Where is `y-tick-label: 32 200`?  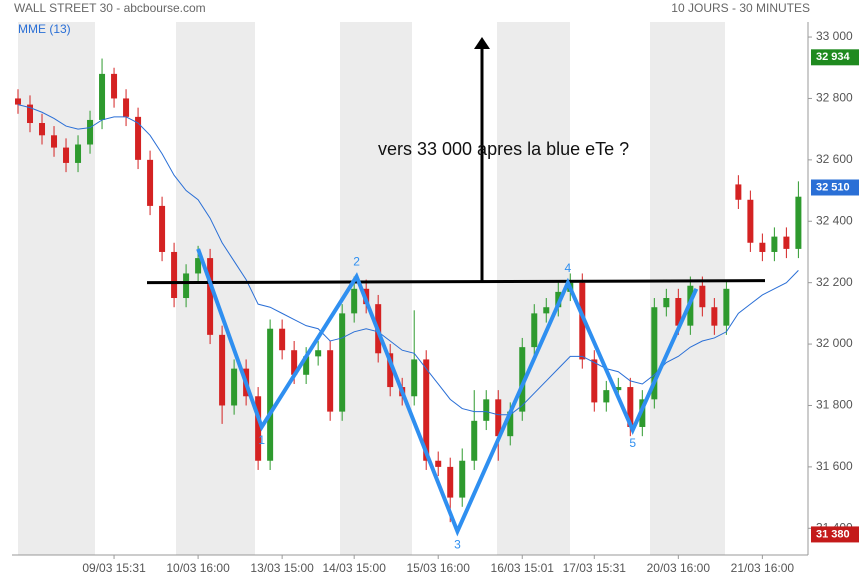 y-tick-label: 32 200 is located at coordinates (834, 282).